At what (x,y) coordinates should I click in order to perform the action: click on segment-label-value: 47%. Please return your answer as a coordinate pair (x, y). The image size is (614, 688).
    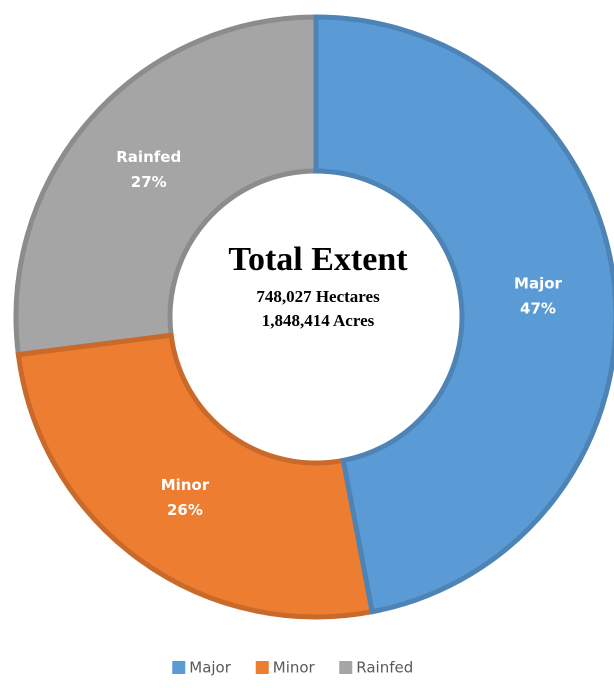
    Looking at the image, I should click on (538, 309).